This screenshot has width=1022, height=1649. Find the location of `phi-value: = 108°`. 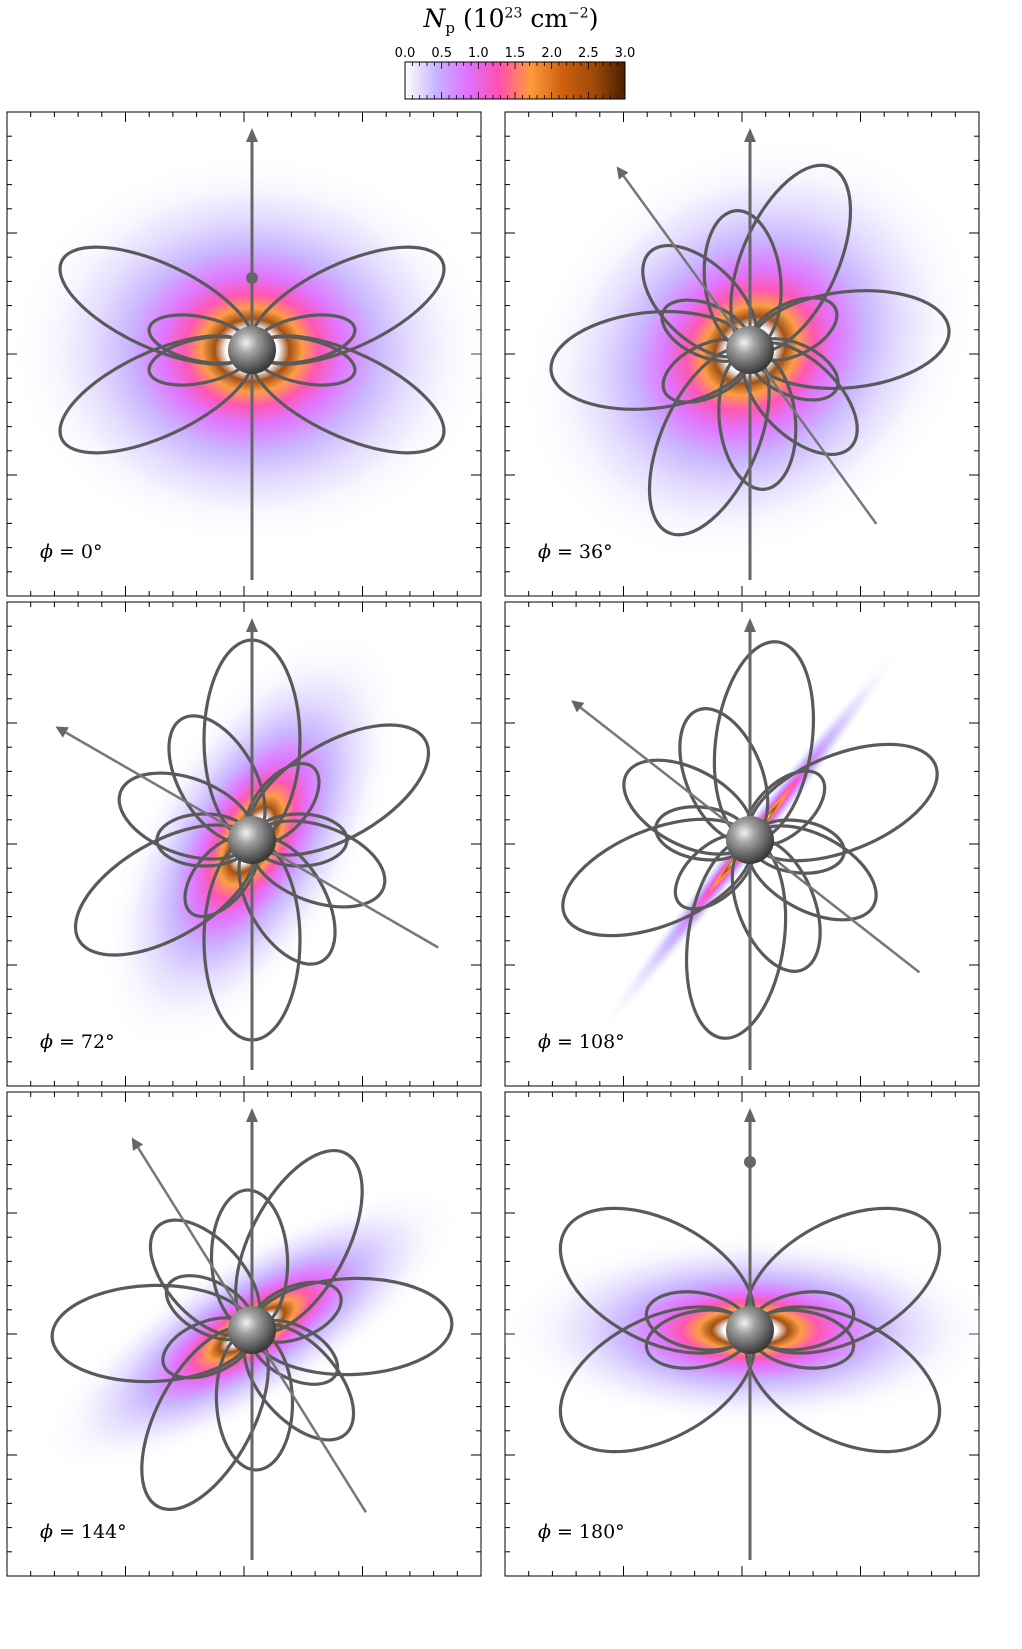

phi-value: = 108° is located at coordinates (591, 1042).